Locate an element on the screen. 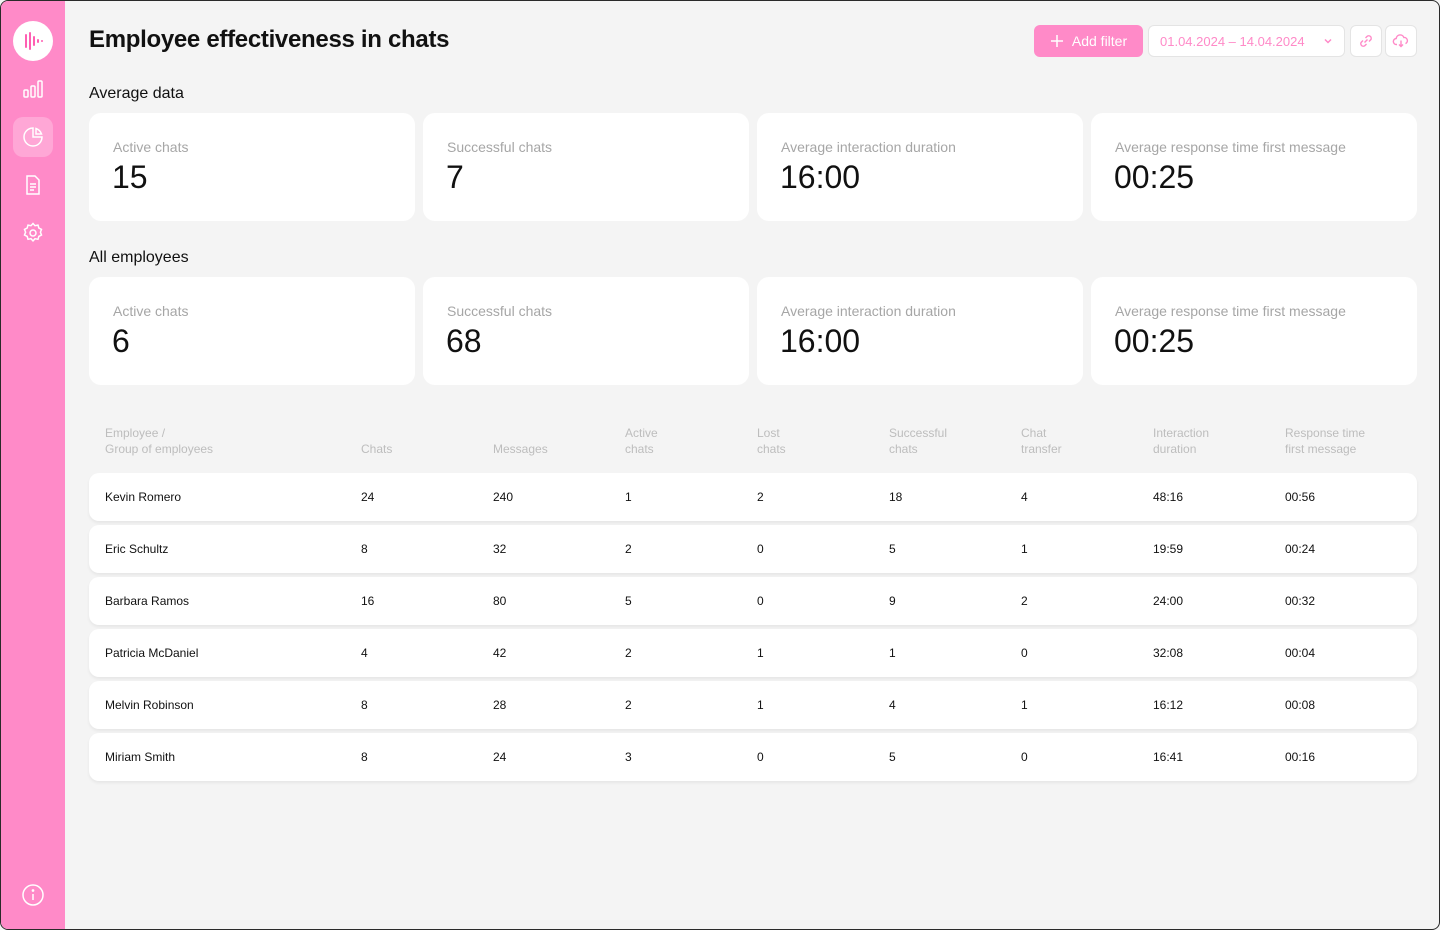  info-icon is located at coordinates (33, 895).